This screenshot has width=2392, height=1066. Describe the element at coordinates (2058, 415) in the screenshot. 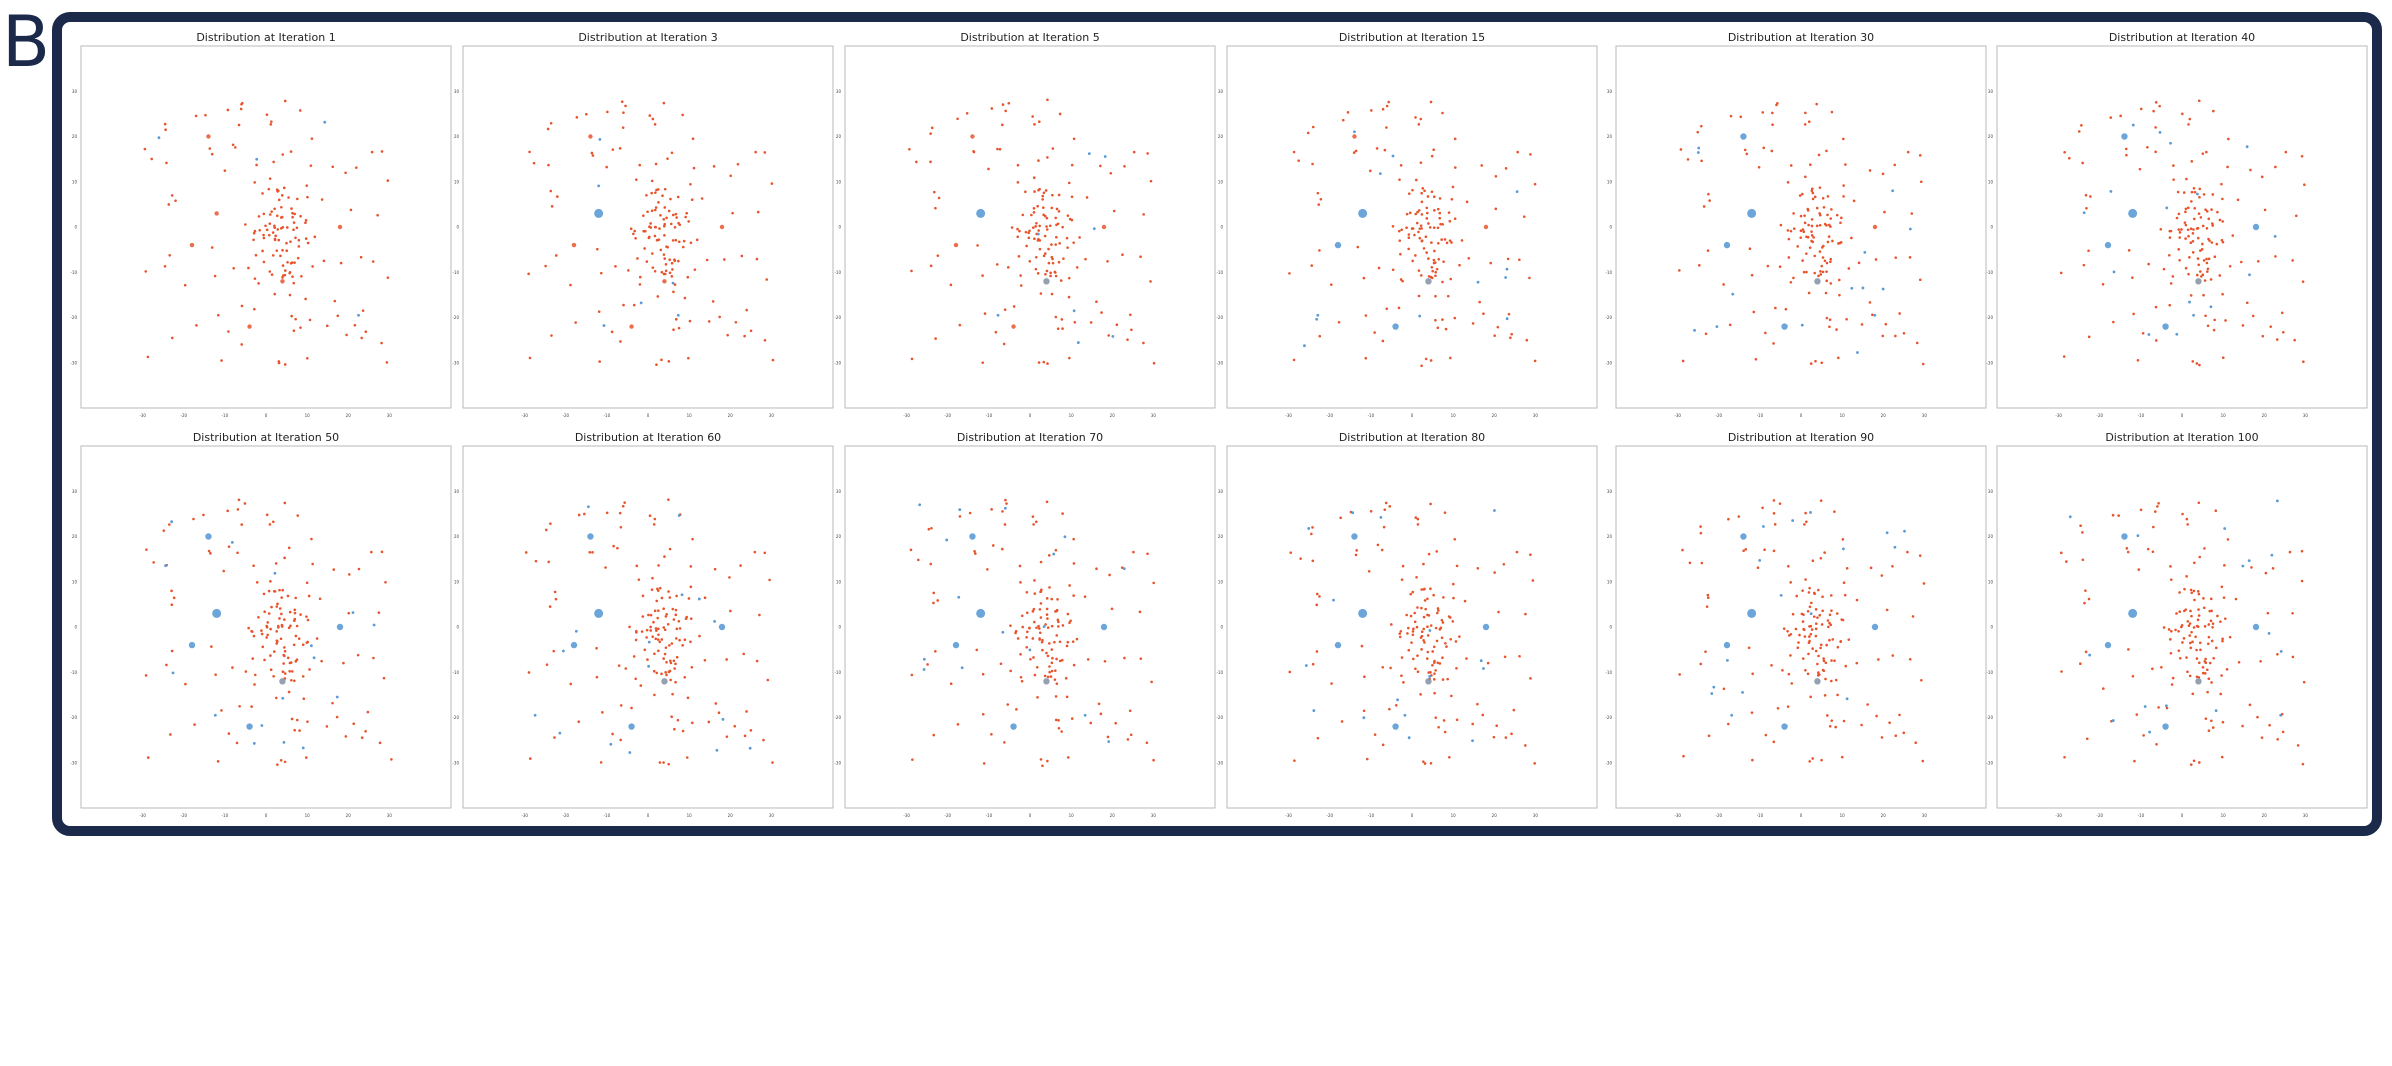

I see `x-tick-label: -30` at that location.